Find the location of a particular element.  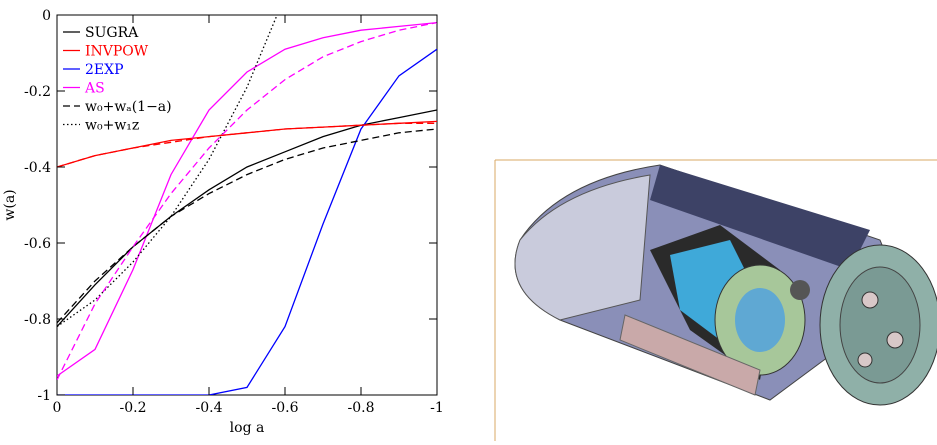

y-tick-label: -0.6 is located at coordinates (37, 244).